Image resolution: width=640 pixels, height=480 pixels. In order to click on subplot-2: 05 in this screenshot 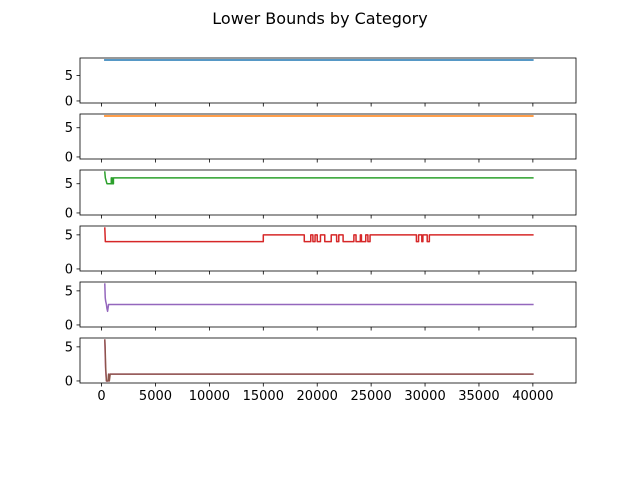, I will do `click(321, 139)`.